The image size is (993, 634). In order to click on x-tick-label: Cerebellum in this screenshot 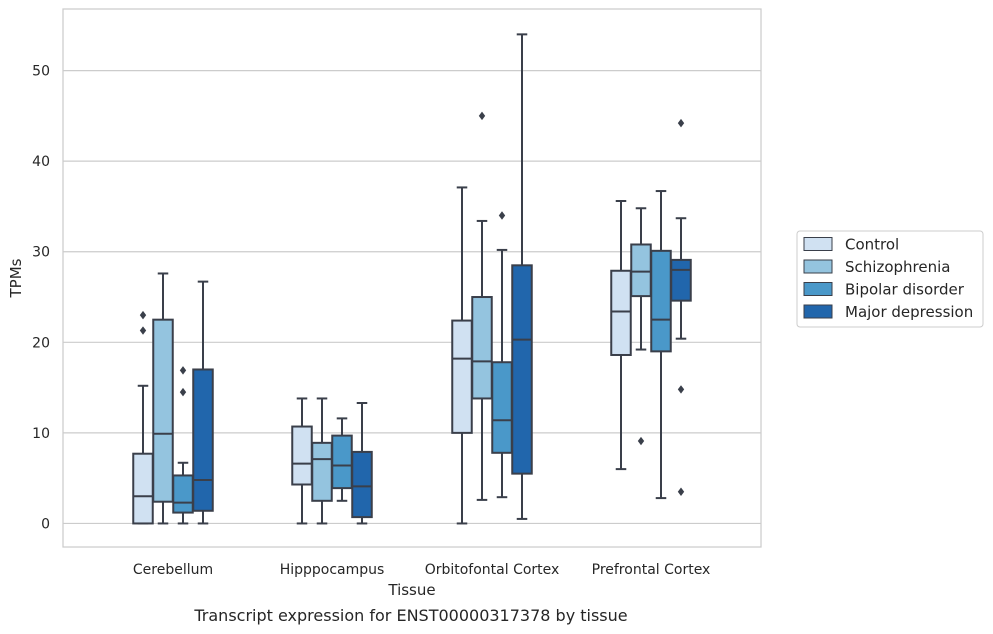, I will do `click(173, 570)`.